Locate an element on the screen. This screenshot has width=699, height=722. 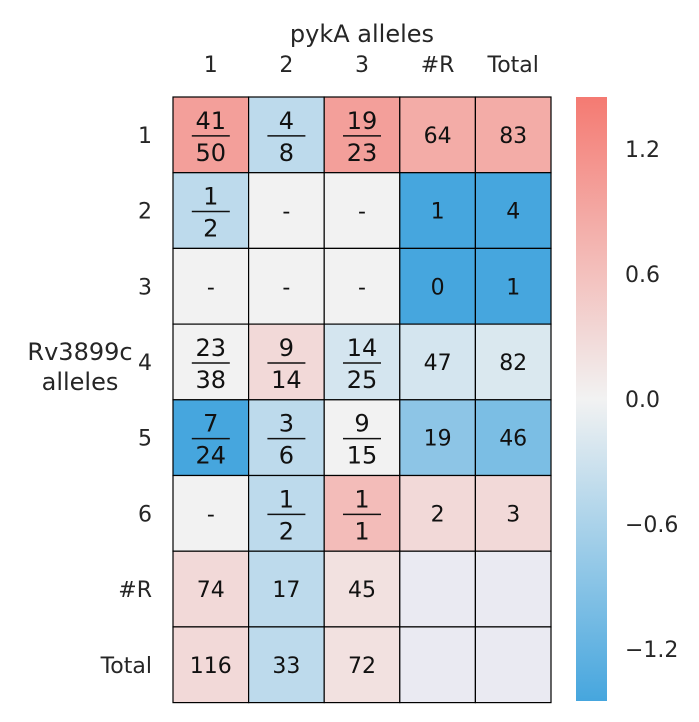
cell-numerator: 4 is located at coordinates (286, 121).